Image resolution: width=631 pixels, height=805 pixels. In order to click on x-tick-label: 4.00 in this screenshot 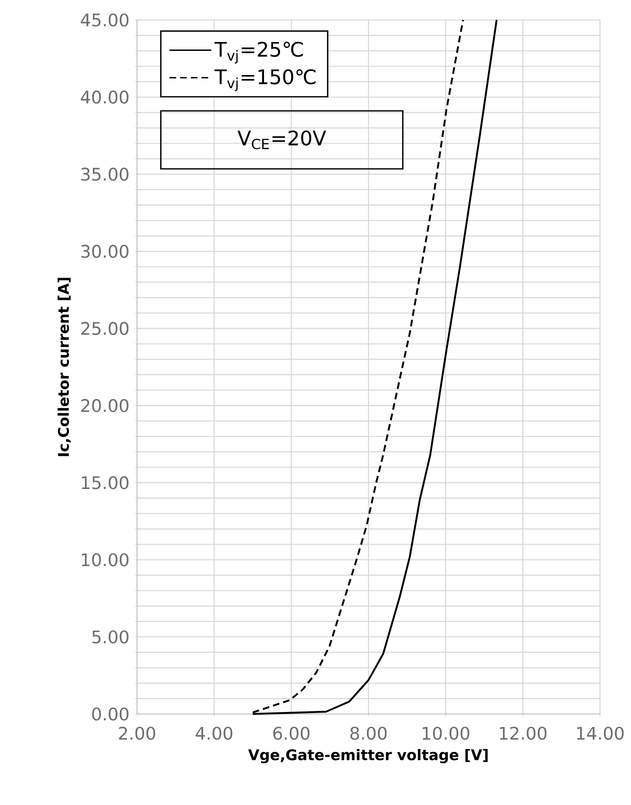, I will do `click(214, 733)`.